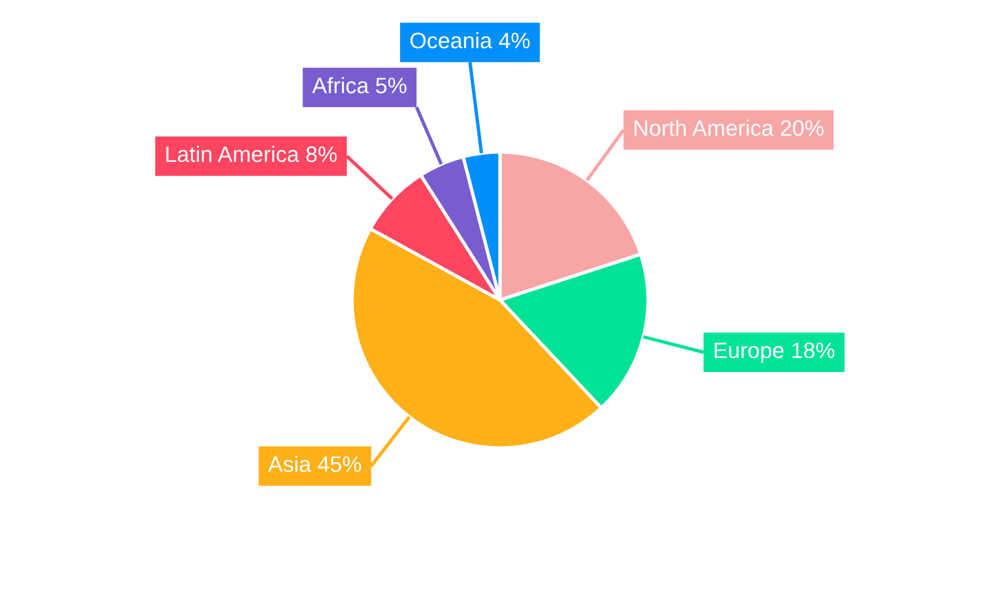 The width and height of the screenshot is (1000, 600). I want to click on slice-label: Oceania 4%, so click(470, 40).